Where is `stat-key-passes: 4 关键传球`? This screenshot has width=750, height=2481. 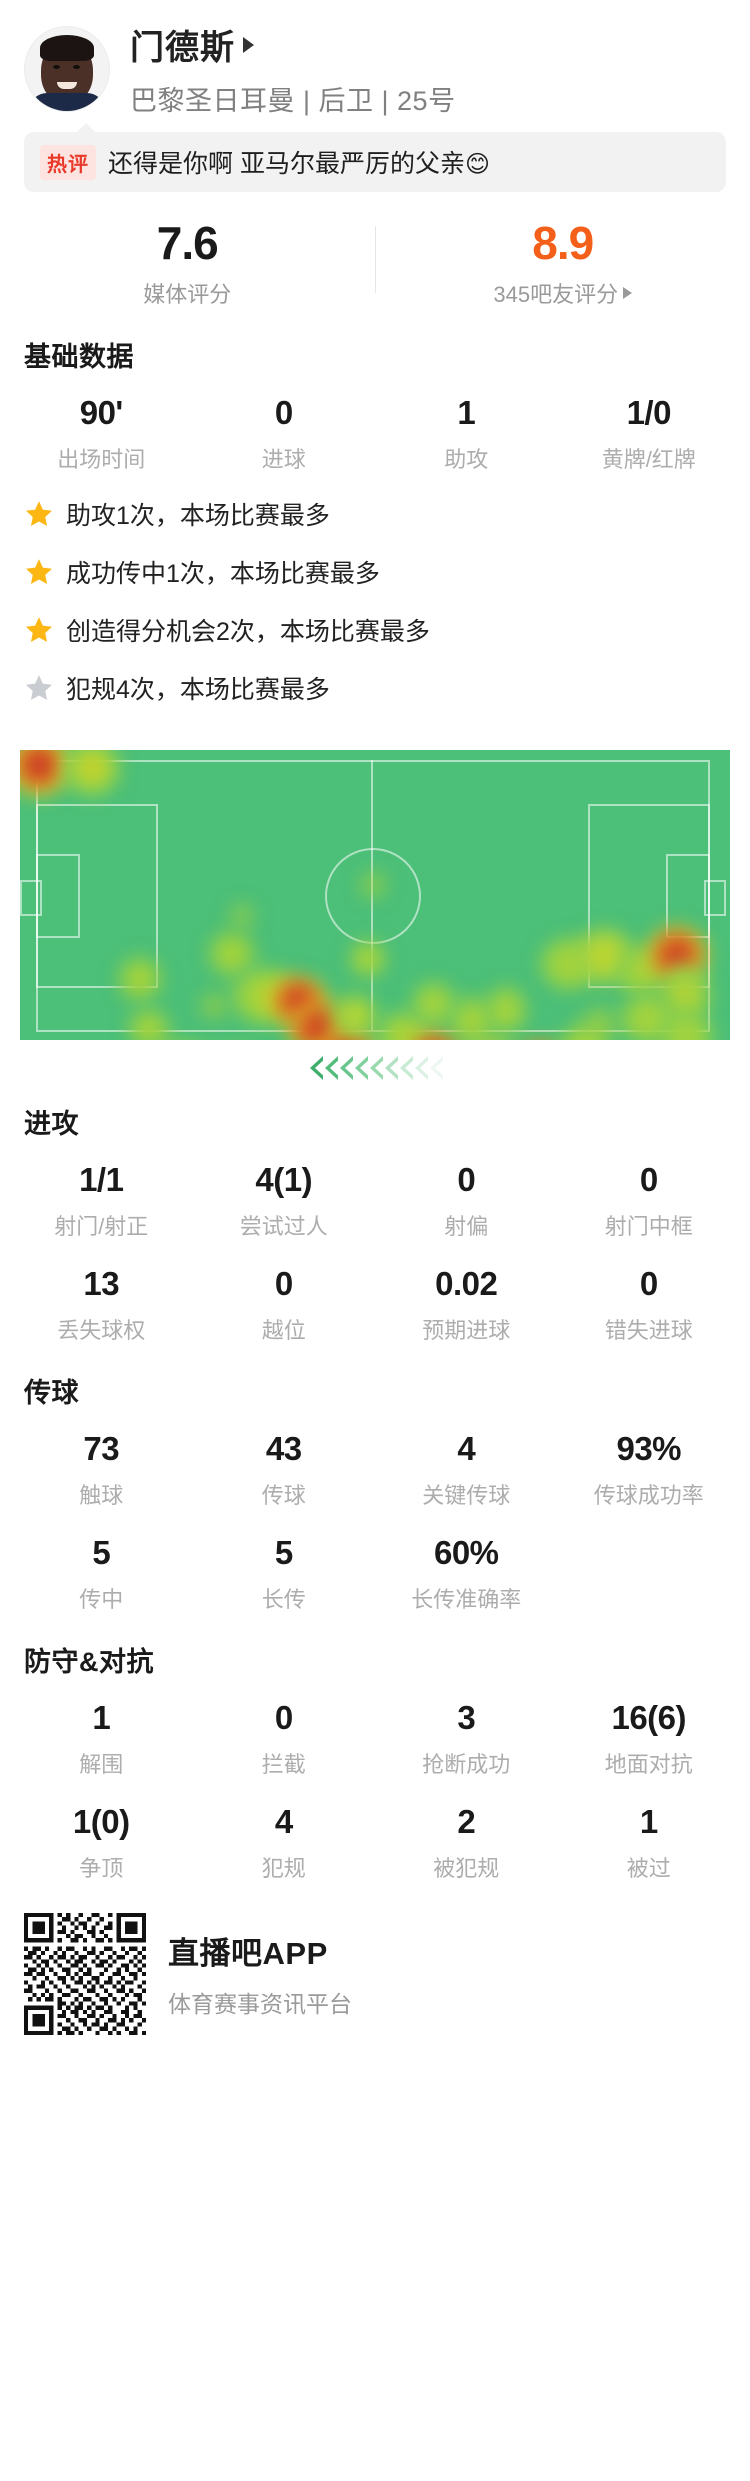 stat-key-passes: 4 关键传球 is located at coordinates (466, 1470).